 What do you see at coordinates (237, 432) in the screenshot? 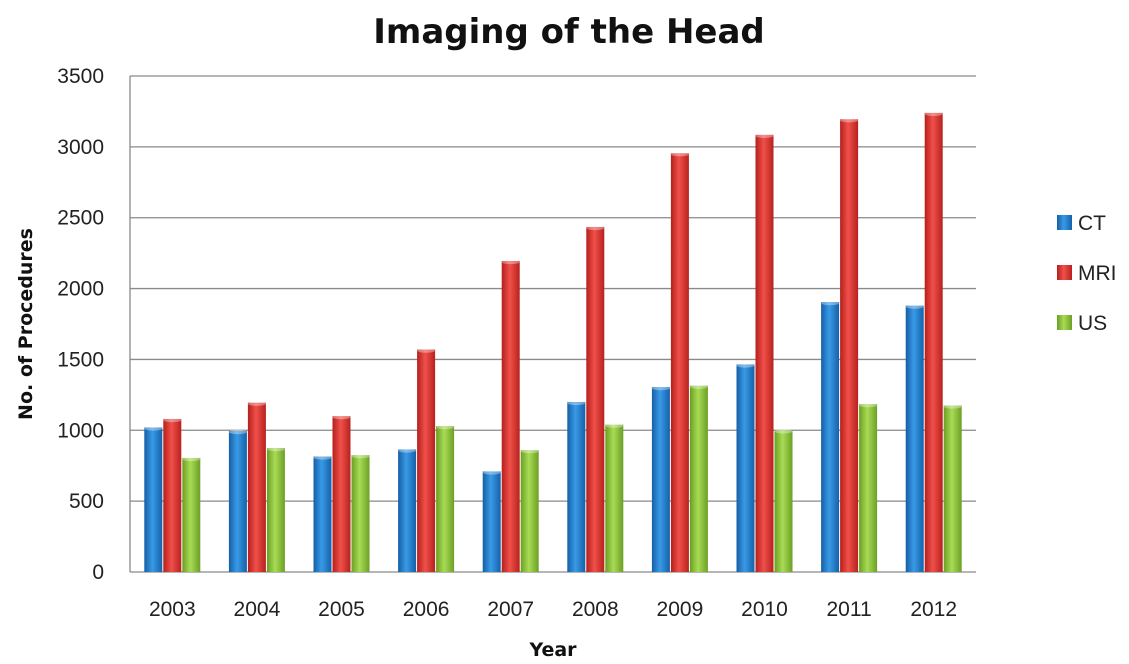
I see `bar-cap-ct-2004` at bounding box center [237, 432].